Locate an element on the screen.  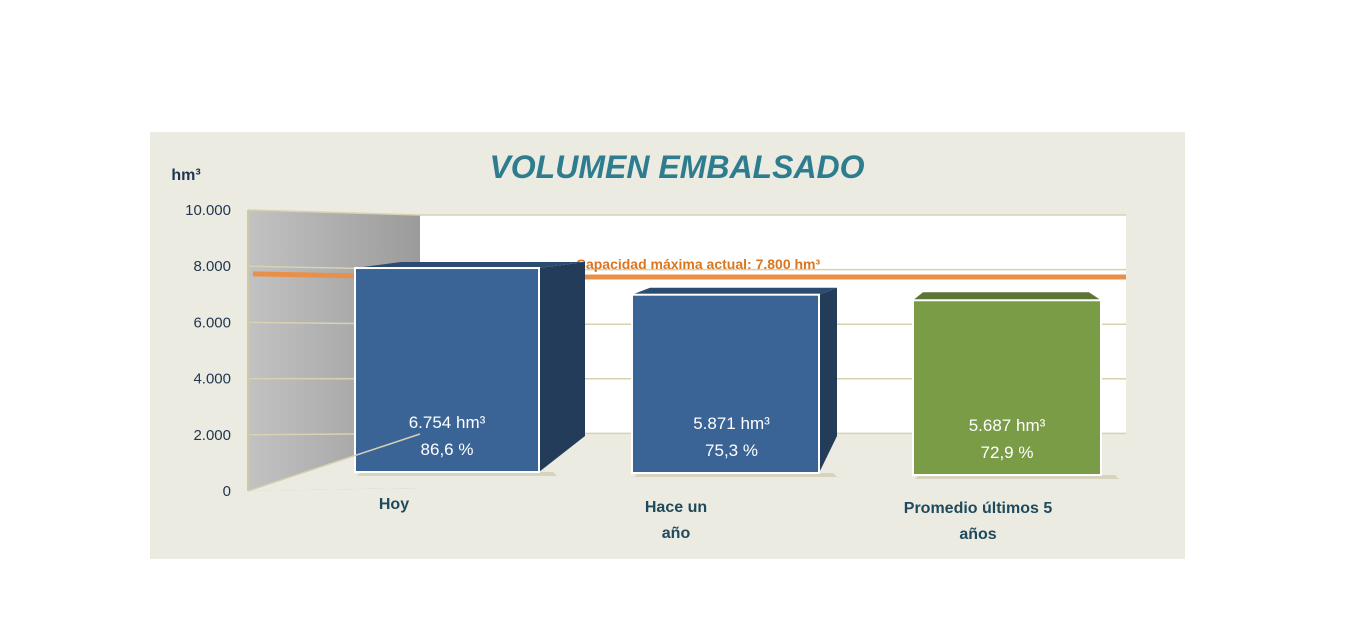
bar-value-label: 5.871 hm³ is located at coordinates (731, 423).